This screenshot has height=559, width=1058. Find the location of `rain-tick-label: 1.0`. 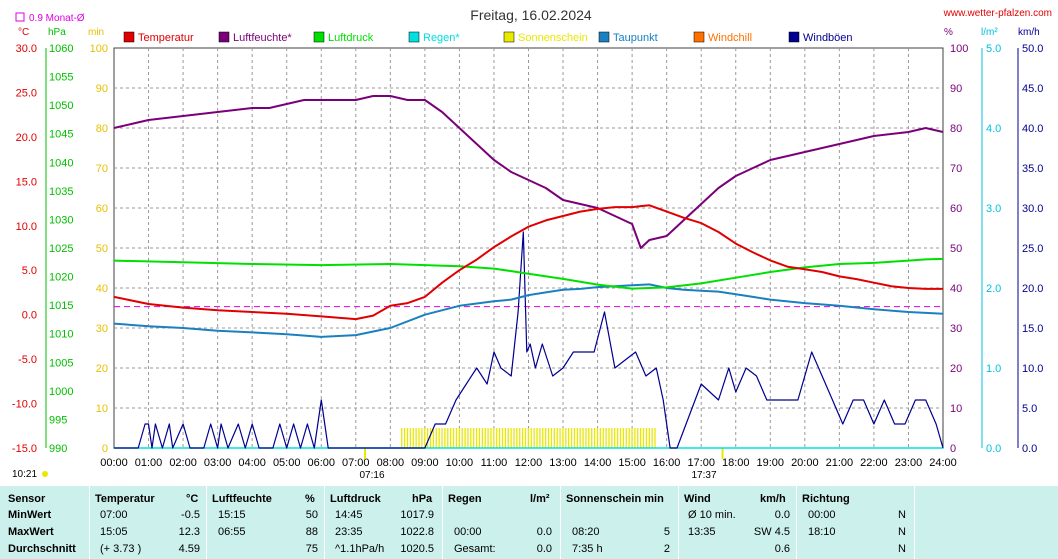

rain-tick-label: 1.0 is located at coordinates (993, 369).